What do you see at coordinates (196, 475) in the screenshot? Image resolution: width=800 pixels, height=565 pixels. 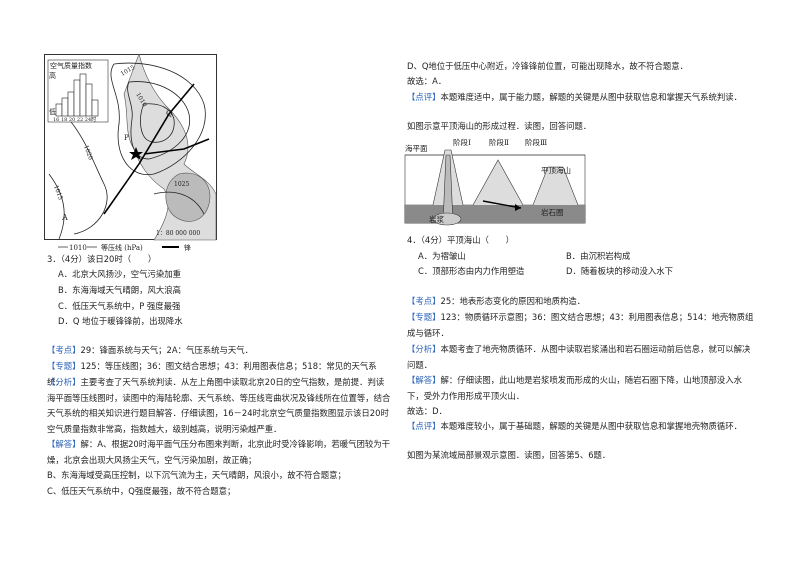 I see `solution-line: B、东海海域受高压控制，以下沉气流为主，天气晴朗，风浪小，故不符合题意；` at bounding box center [196, 475].